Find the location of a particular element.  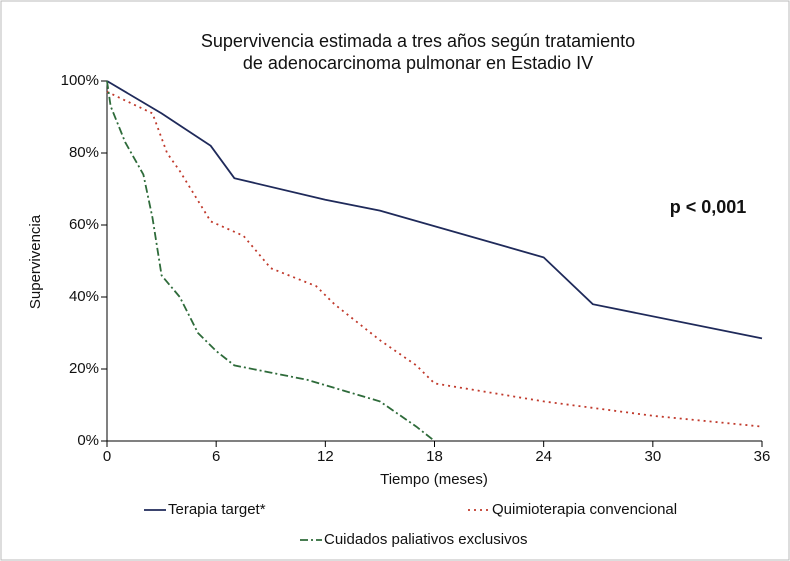

annotation: p < 0,001 is located at coordinates (708, 207).